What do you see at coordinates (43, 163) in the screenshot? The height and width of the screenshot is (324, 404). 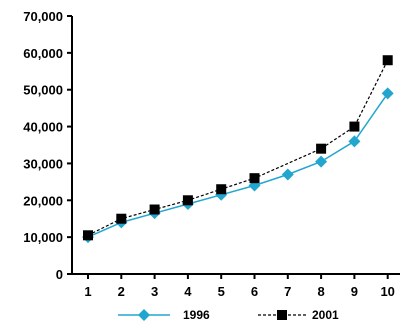 I see `y-tick-label: 30,000` at bounding box center [43, 163].